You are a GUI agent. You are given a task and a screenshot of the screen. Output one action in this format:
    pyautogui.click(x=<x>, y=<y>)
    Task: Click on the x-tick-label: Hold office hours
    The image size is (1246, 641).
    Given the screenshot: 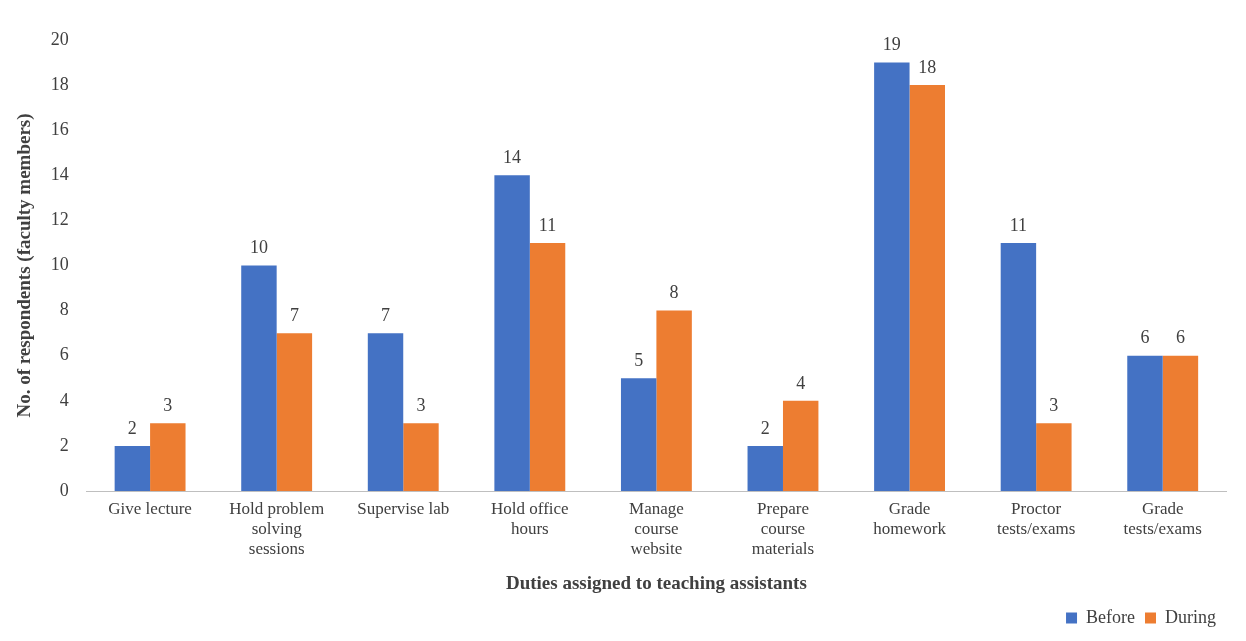 What is the action you would take?
    pyautogui.click(x=530, y=518)
    